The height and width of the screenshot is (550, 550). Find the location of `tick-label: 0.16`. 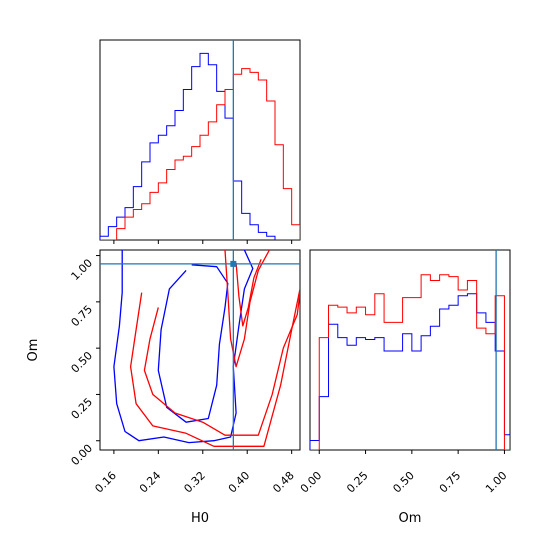

tick-label: 0.16 is located at coordinates (105, 482).